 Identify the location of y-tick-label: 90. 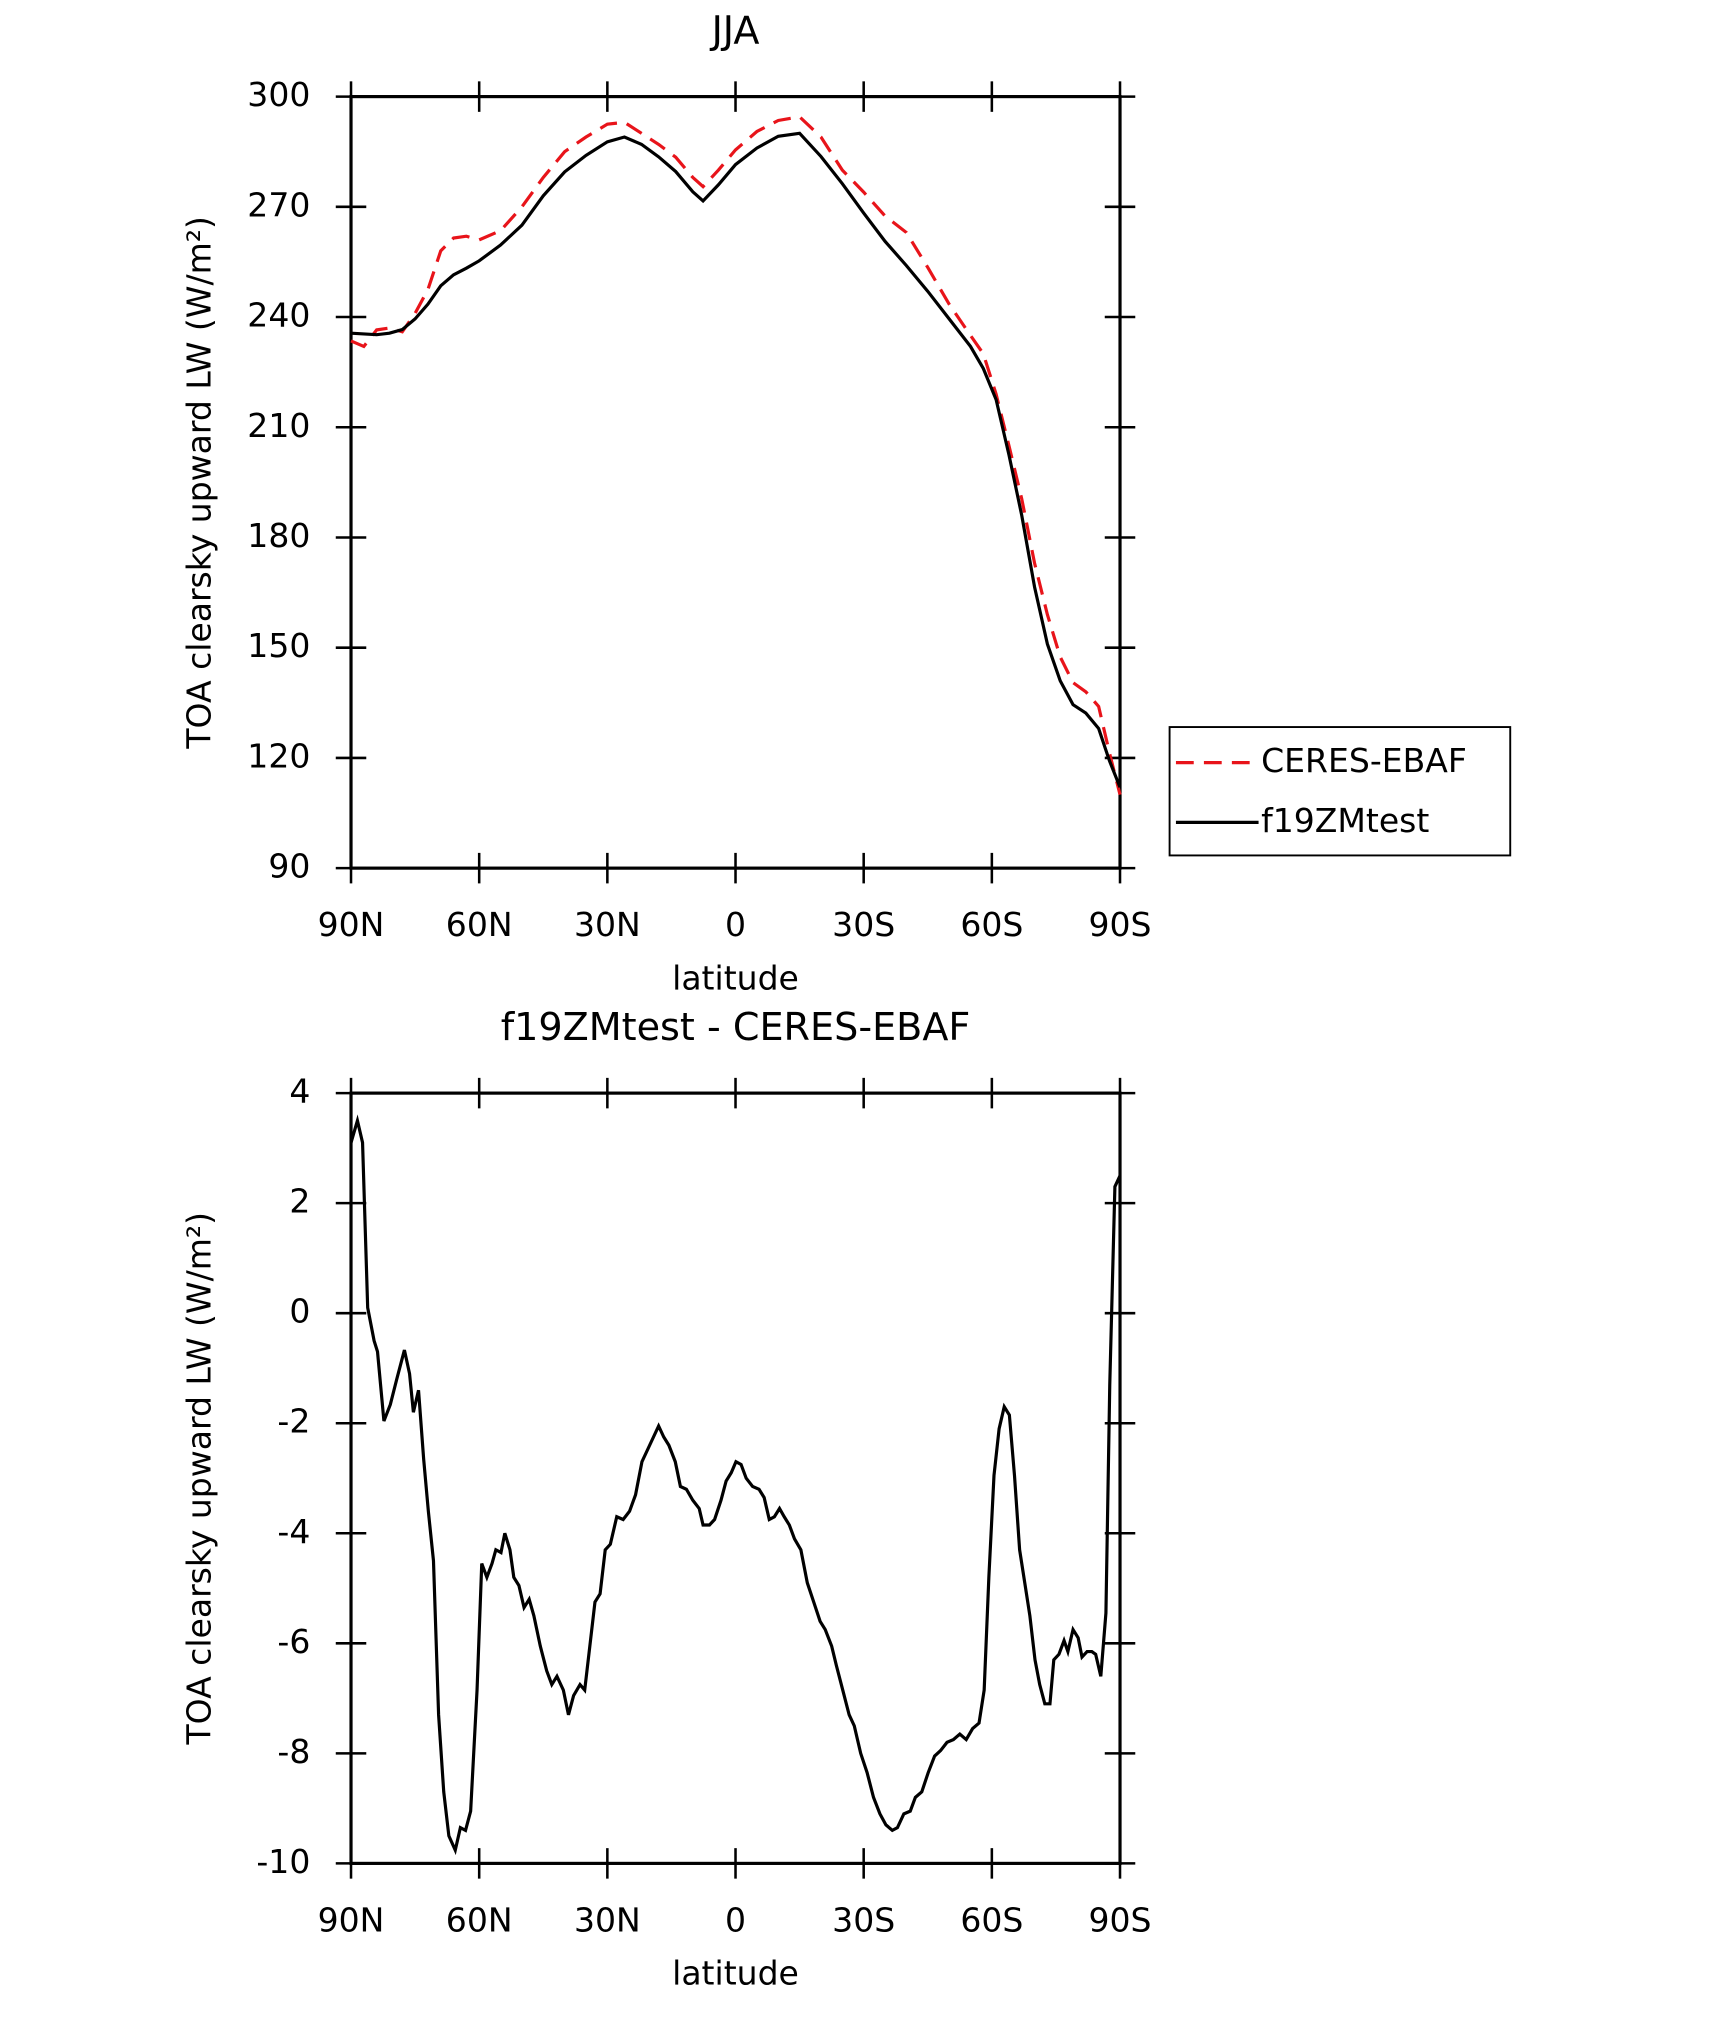
(289, 866).